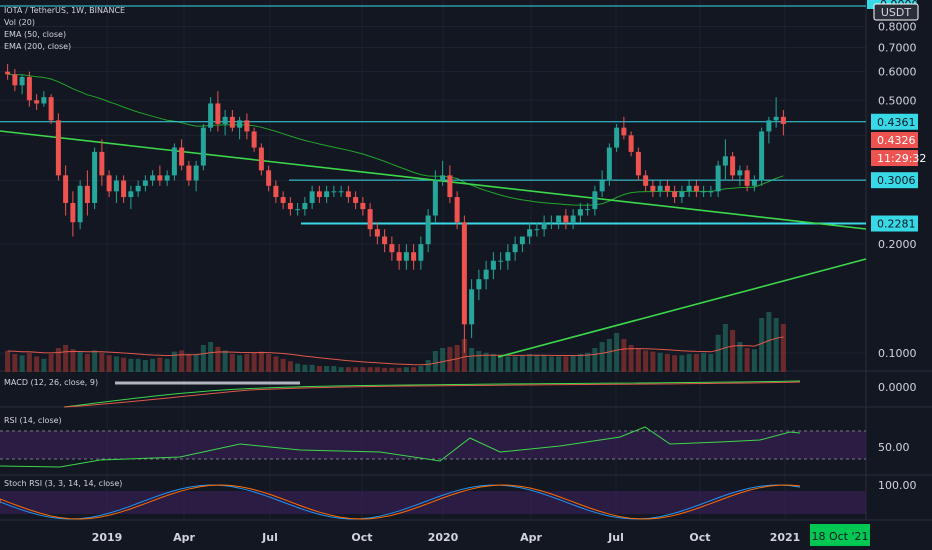 The height and width of the screenshot is (550, 932). Describe the element at coordinates (785, 537) in the screenshot. I see `time-label: 2021` at that location.